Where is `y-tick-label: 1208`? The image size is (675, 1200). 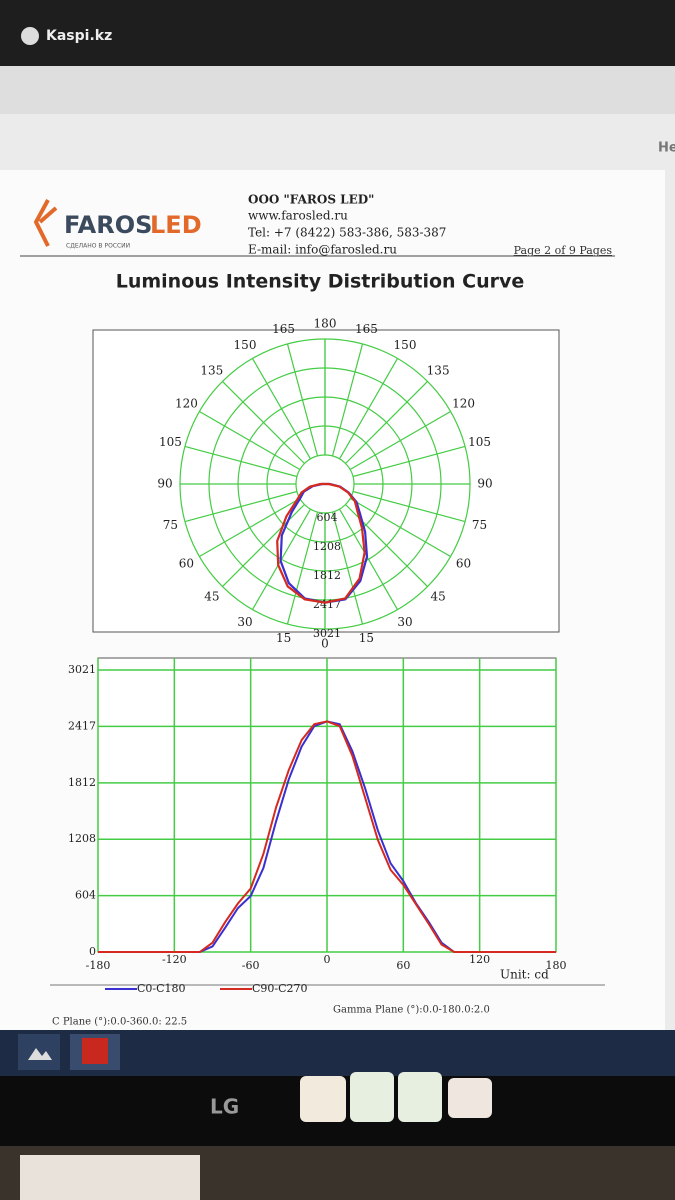 y-tick-label: 1208 is located at coordinates (82, 838).